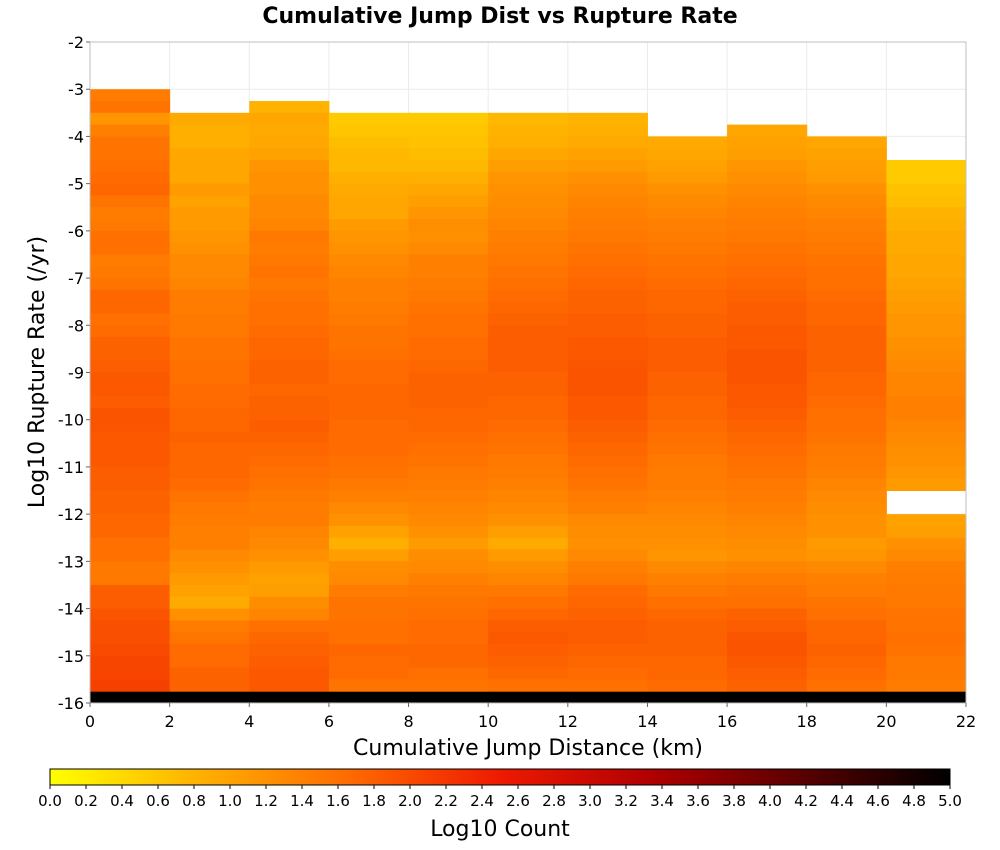 This screenshot has width=1000, height=850. I want to click on x-tick-label: 16, so click(727, 721).